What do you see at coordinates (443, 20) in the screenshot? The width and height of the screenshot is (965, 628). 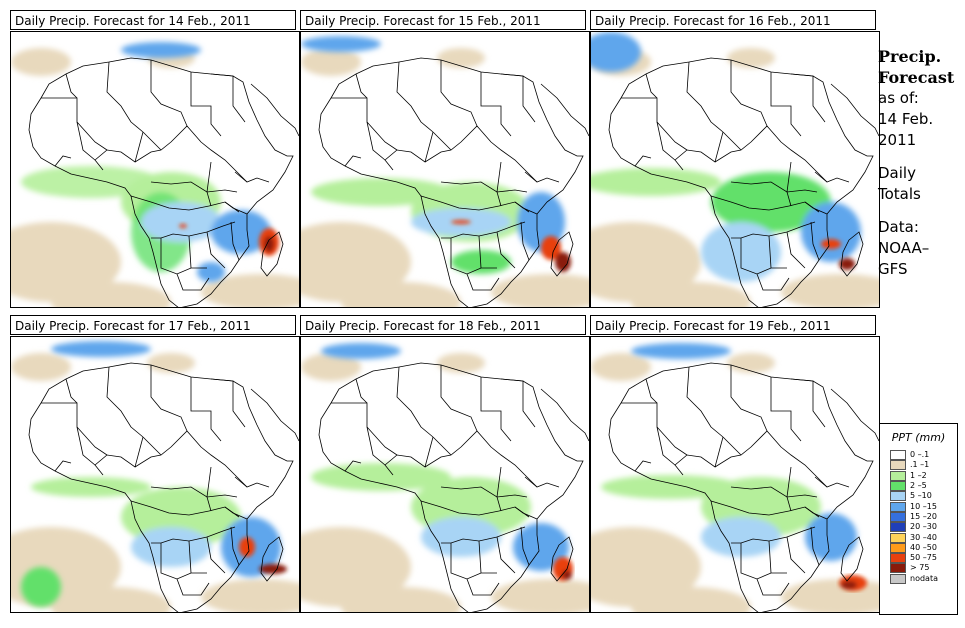 I see `panel-title: Daily Precip. Forecast for 15 Feb., 2011` at bounding box center [443, 20].